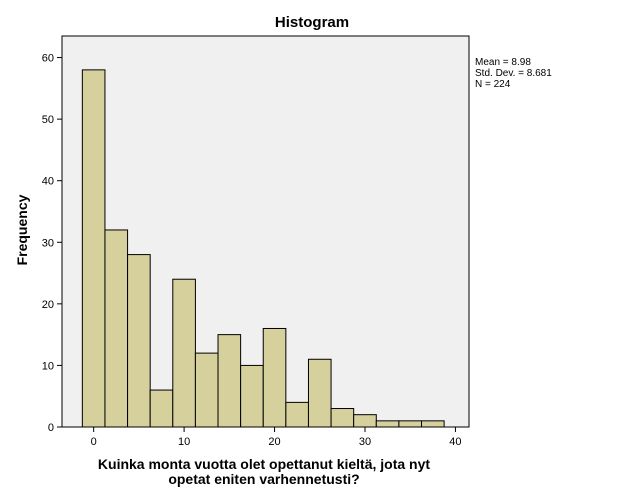 This screenshot has height=501, width=626. Describe the element at coordinates (51, 428) in the screenshot. I see `y-tick-label: 0` at that location.